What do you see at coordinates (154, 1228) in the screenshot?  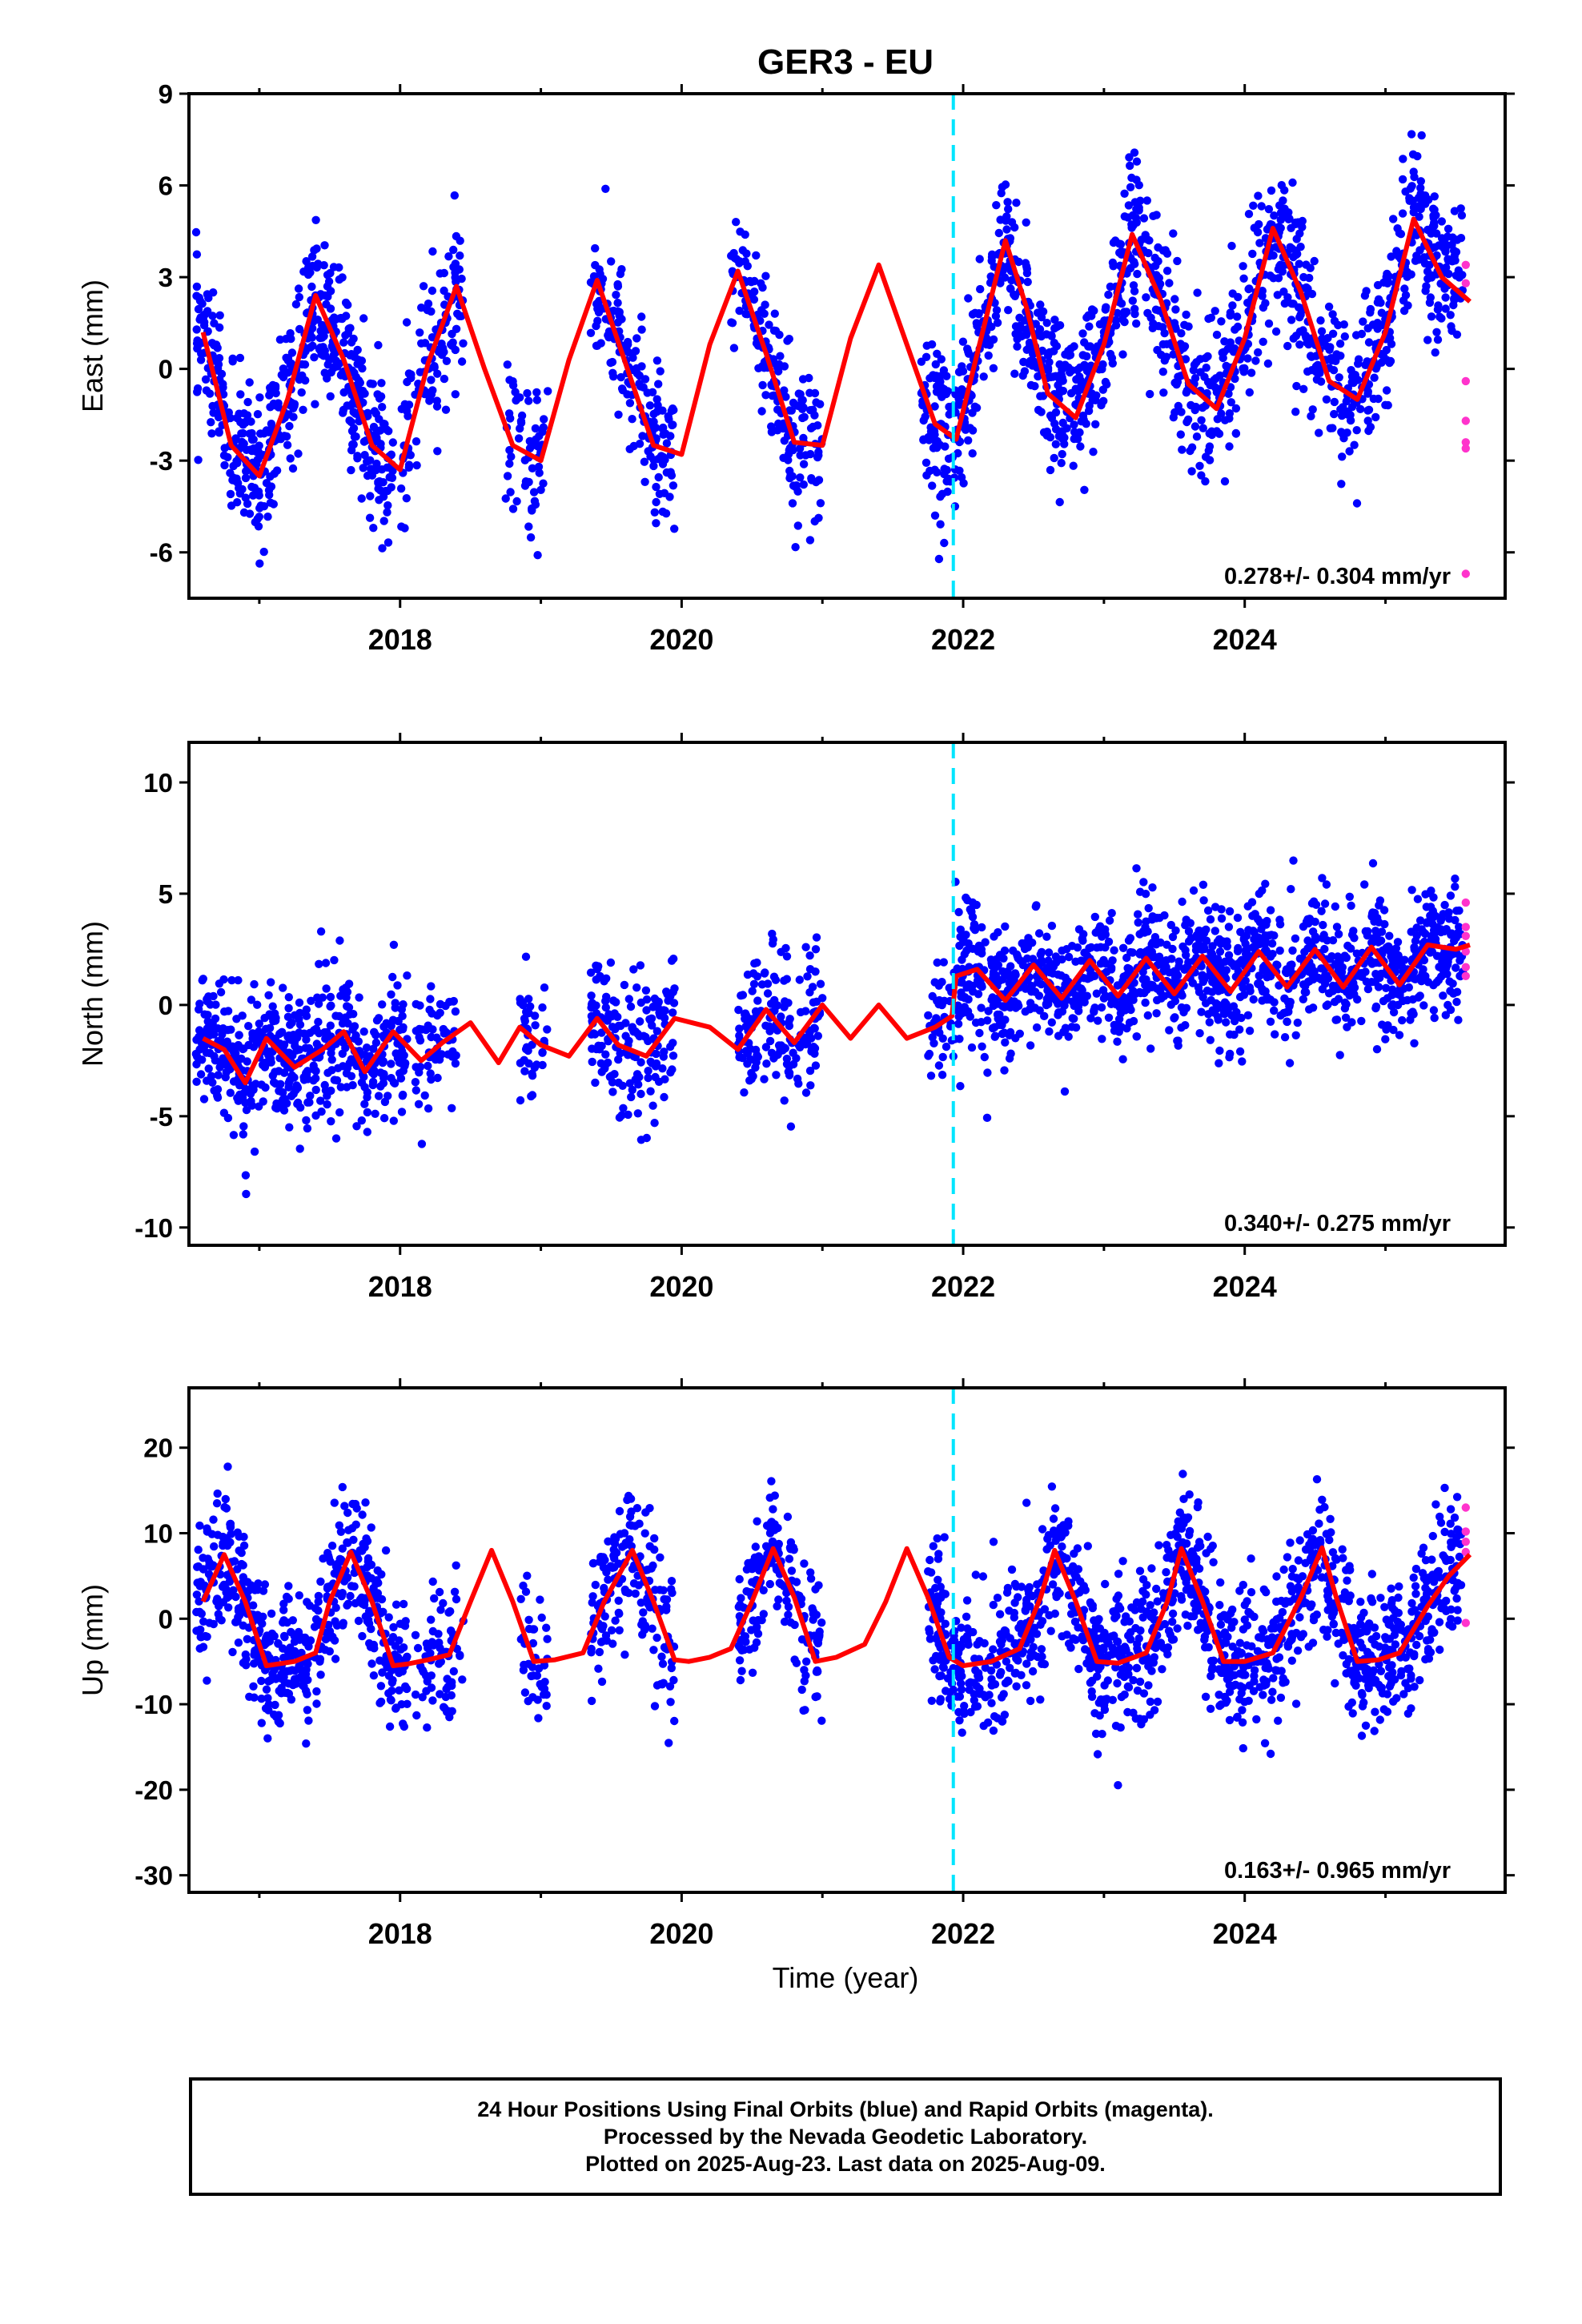 I see `y-tick-label: -10` at bounding box center [154, 1228].